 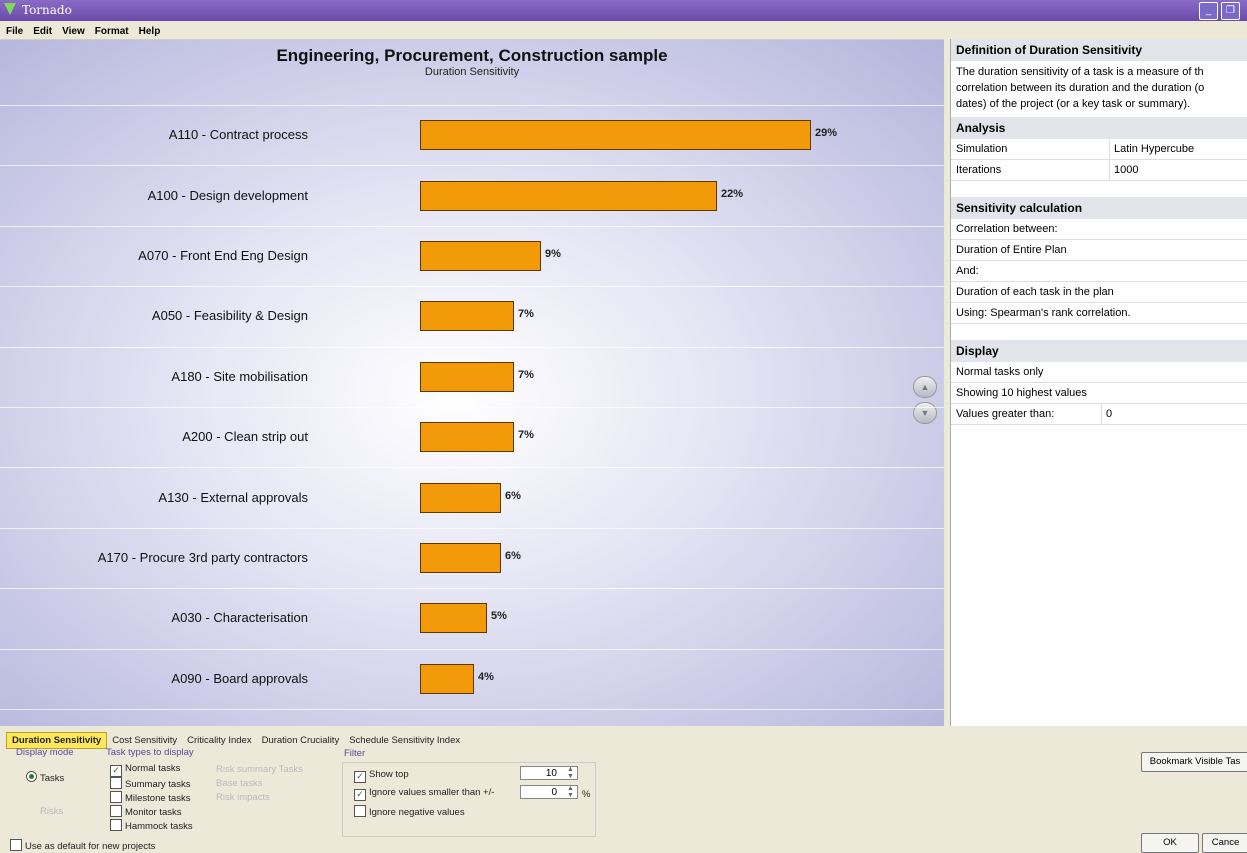 What do you see at coordinates (202, 557) in the screenshot?
I see `category-label: A170 - Procure 3rd party contractors` at bounding box center [202, 557].